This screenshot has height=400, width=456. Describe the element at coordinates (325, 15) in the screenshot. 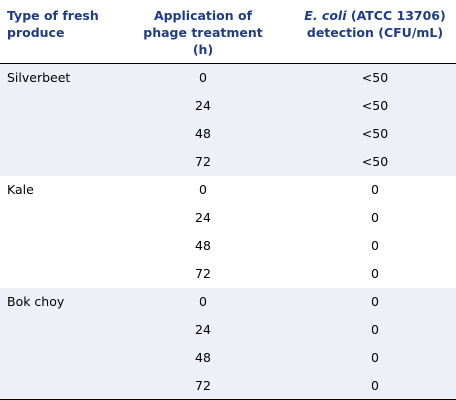

I see `header-ecoli-italic: E. coli` at that location.